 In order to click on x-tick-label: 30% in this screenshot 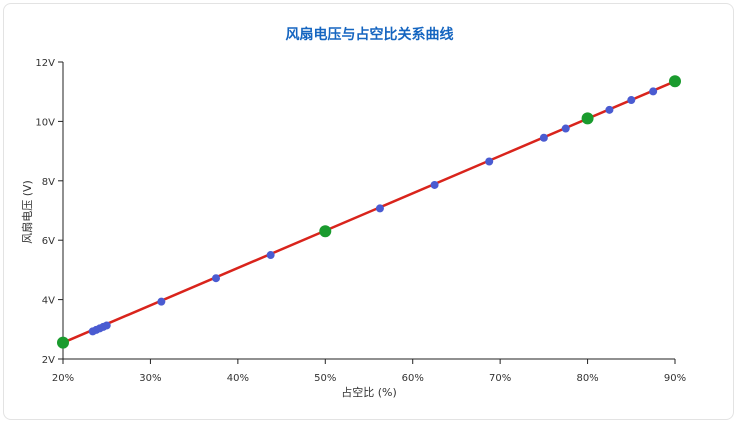, I will do `click(150, 378)`.